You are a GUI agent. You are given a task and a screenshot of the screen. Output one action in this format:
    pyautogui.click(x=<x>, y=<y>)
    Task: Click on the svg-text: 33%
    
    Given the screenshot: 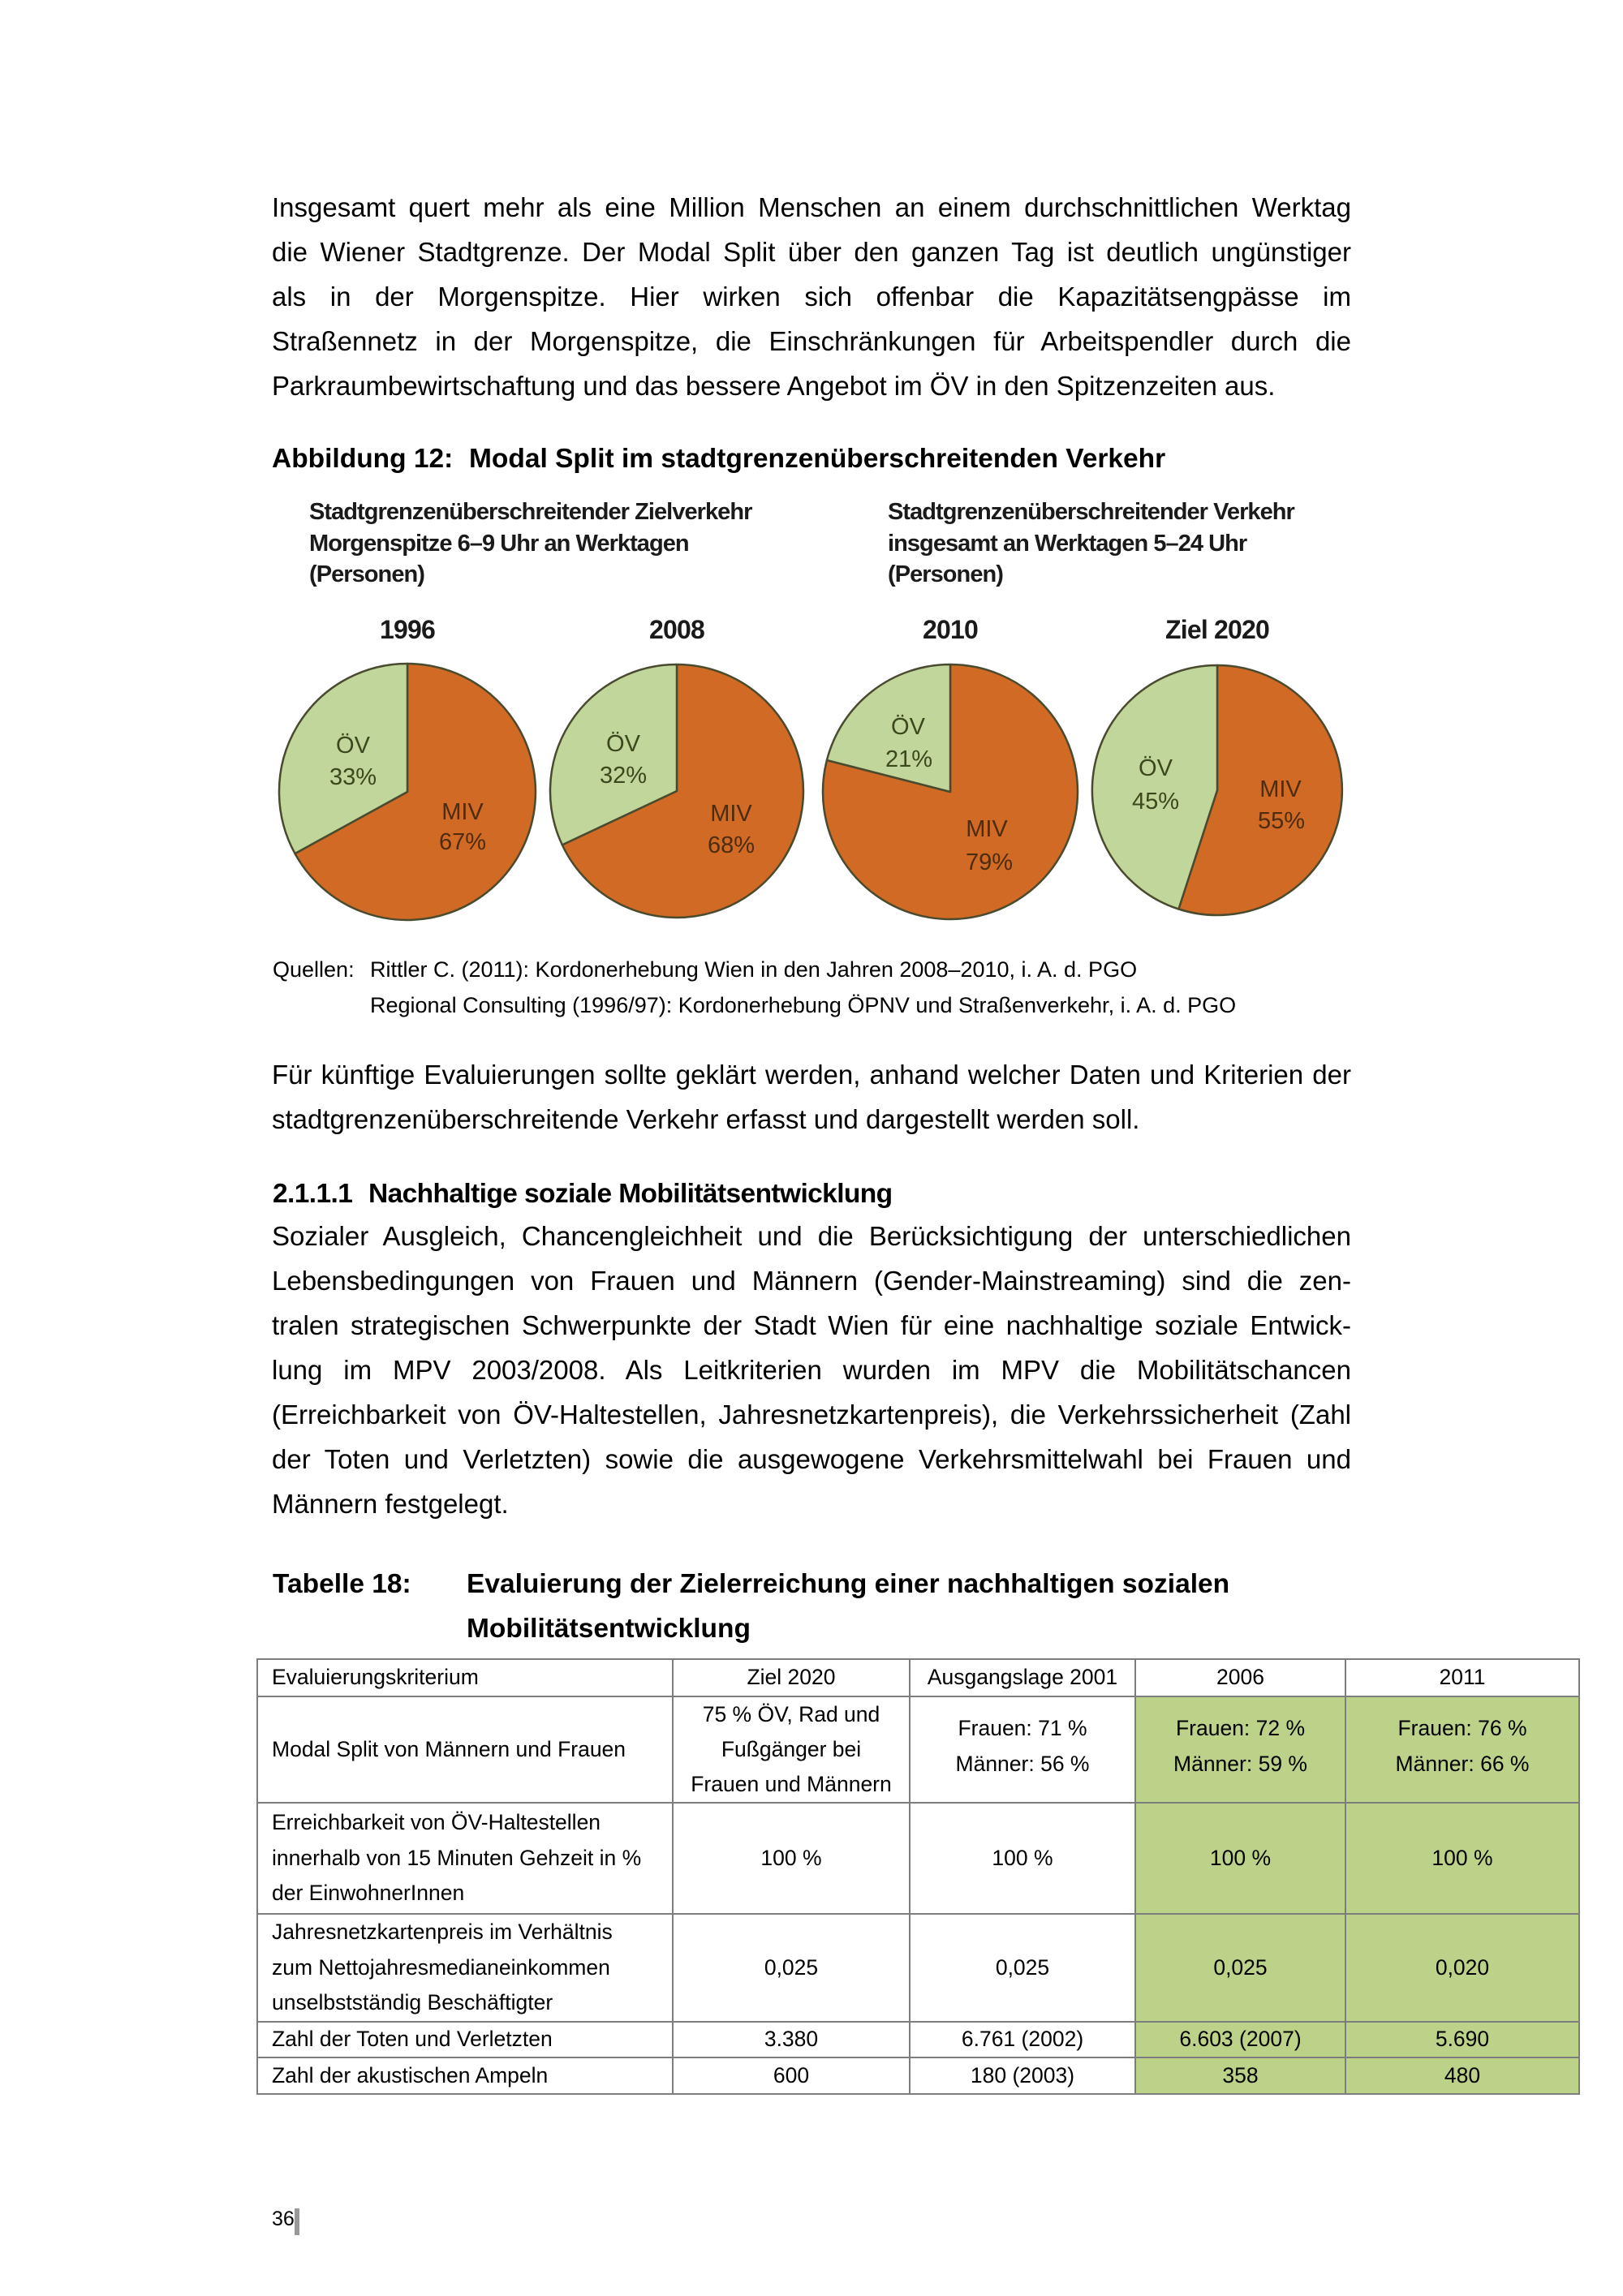 What is the action you would take?
    pyautogui.click(x=353, y=777)
    